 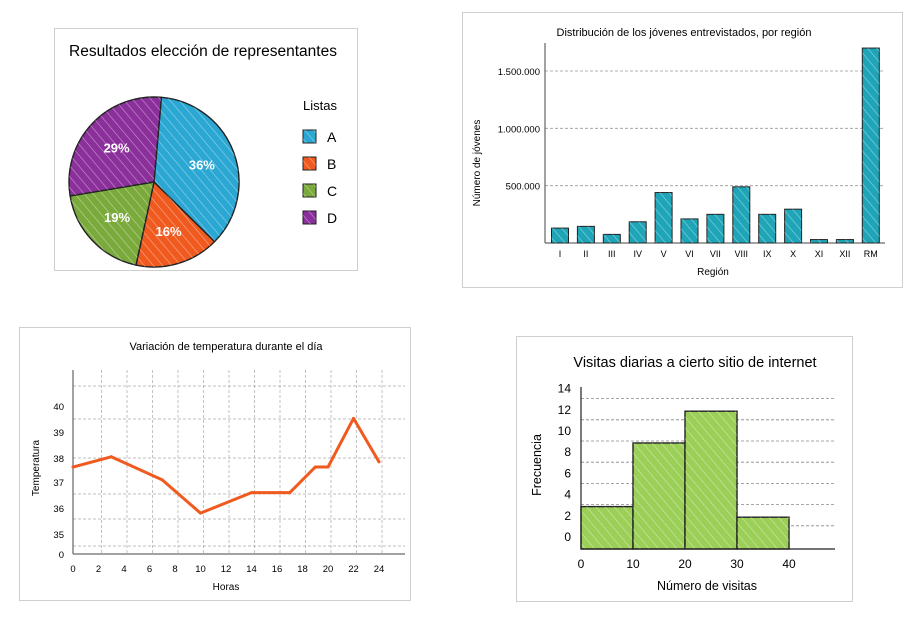 I want to click on region-xtick-label: VI, so click(x=689, y=254).